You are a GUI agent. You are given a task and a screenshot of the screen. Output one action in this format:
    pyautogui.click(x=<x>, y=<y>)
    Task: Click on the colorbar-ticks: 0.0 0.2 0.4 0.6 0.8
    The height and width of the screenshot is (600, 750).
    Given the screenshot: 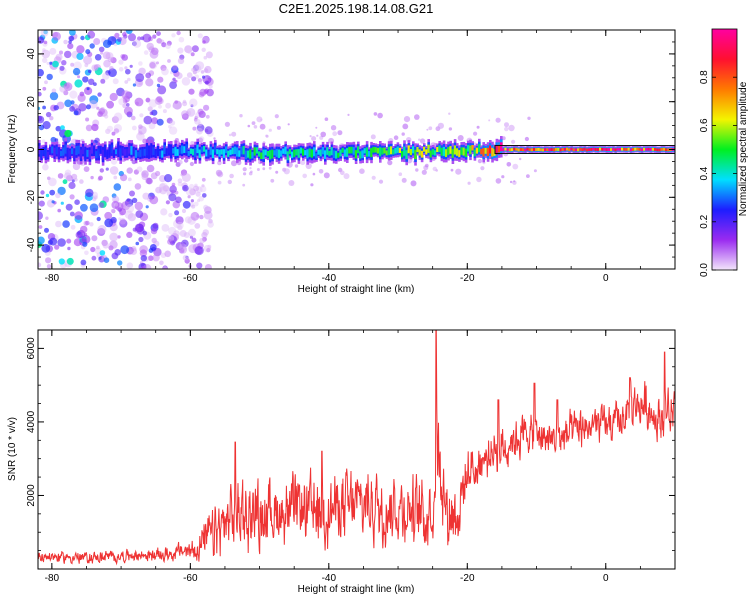 What is the action you would take?
    pyautogui.click(x=718, y=173)
    